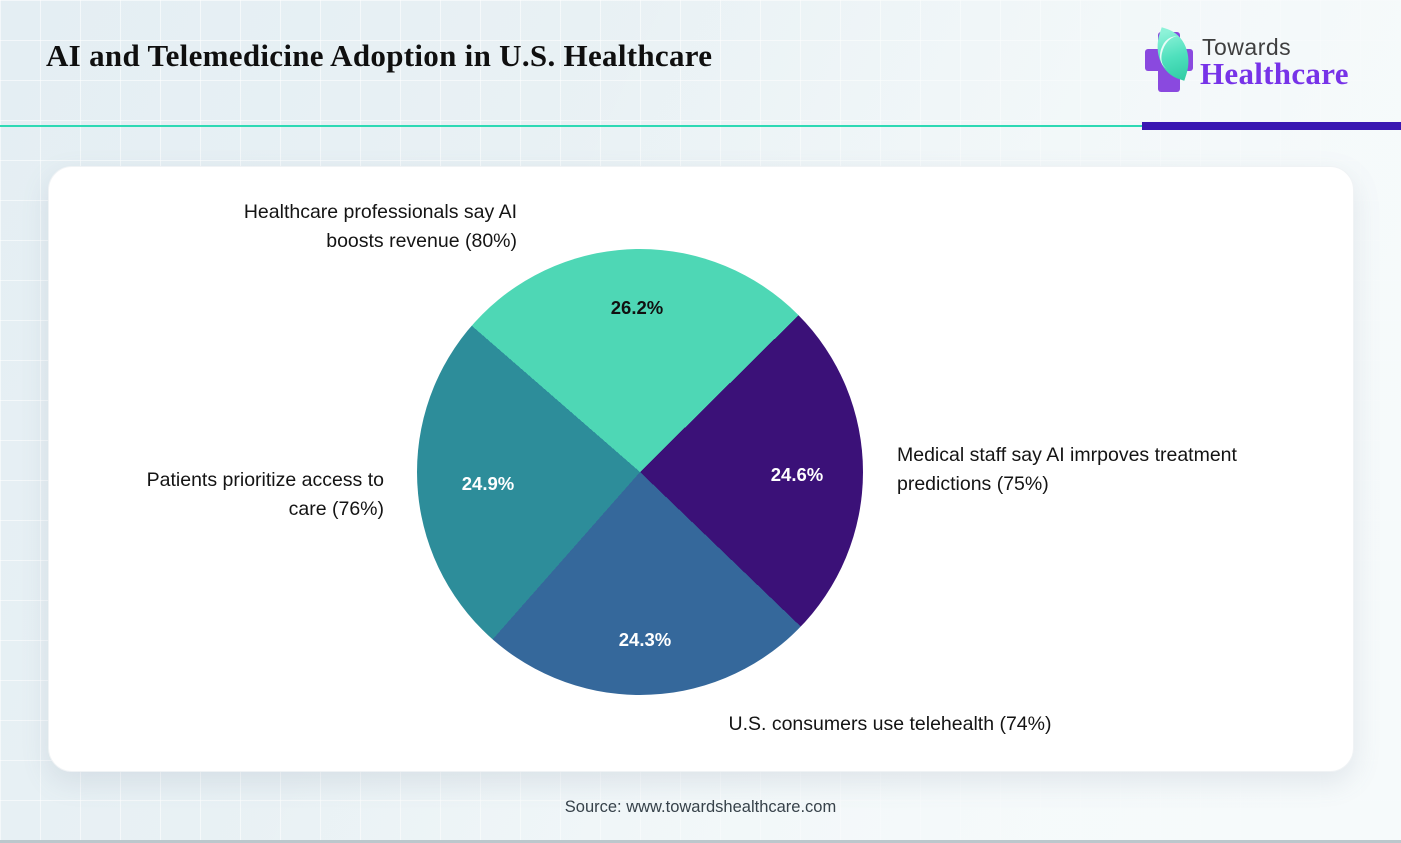 The width and height of the screenshot is (1401, 843). Describe the element at coordinates (890, 724) in the screenshot. I see `slice-caption-telehealth: U.S. consumers use telehealth (74%)` at that location.